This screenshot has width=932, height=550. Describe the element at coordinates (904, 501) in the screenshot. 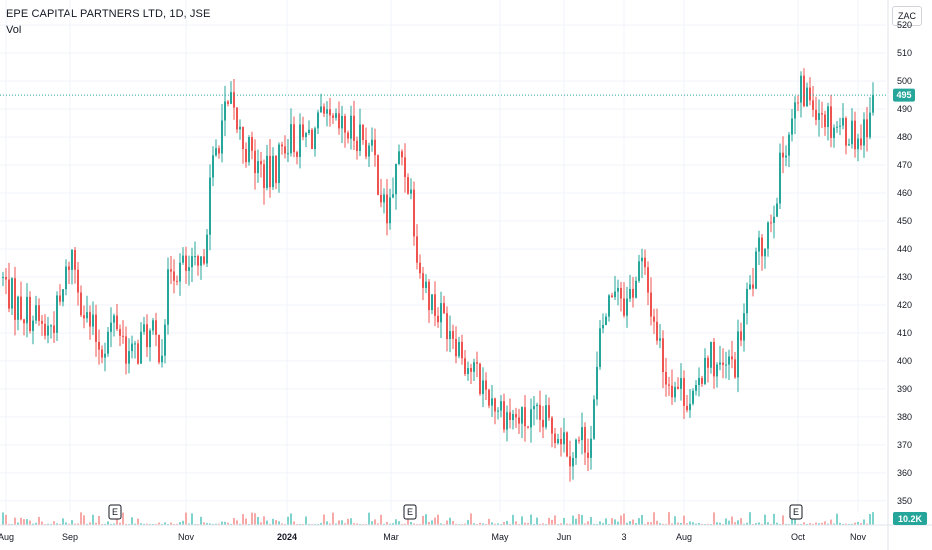

I see `price-tick-label: 350` at that location.